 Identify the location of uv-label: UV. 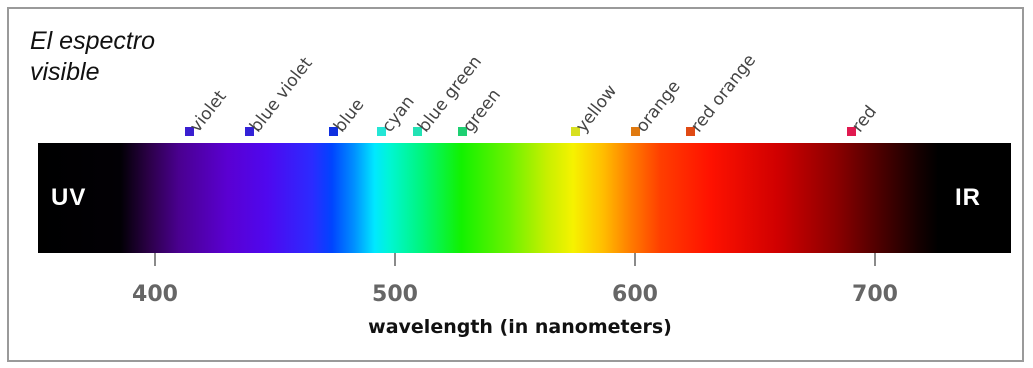
(69, 197).